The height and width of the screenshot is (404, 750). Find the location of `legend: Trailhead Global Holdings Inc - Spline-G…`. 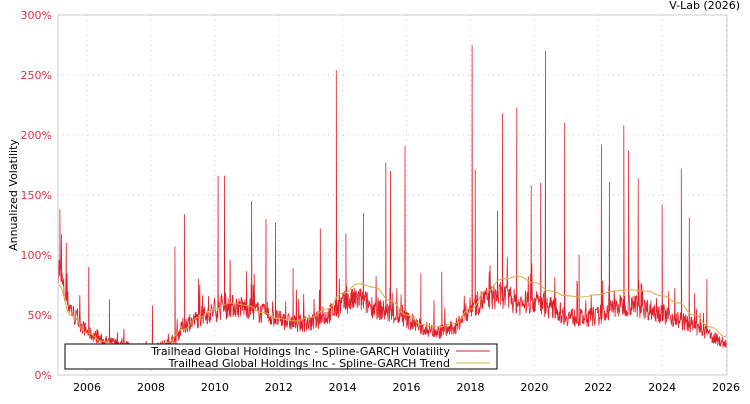

legend: Trailhead Global Holdings Inc - Spline-G… is located at coordinates (281, 356).